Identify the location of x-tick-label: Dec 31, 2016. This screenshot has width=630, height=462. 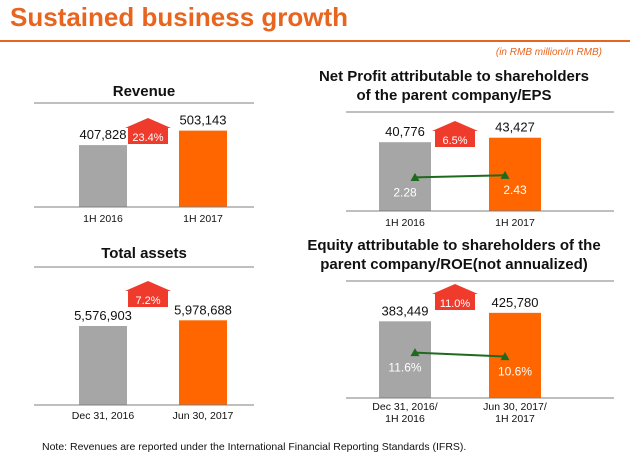
(103, 416).